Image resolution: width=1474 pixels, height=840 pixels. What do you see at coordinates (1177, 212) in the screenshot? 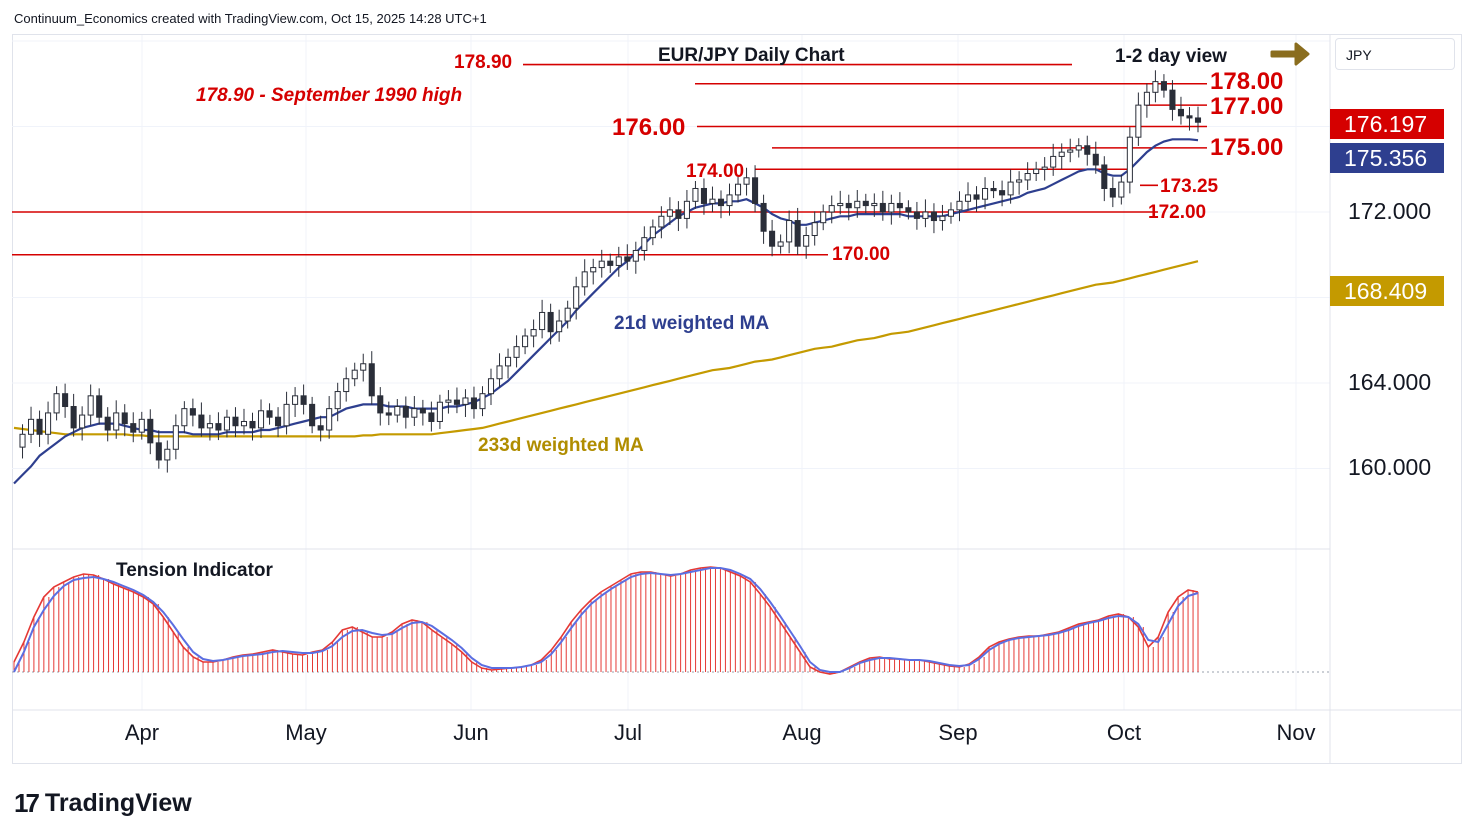
I see `level-label-172-00: 172.00` at bounding box center [1177, 212].